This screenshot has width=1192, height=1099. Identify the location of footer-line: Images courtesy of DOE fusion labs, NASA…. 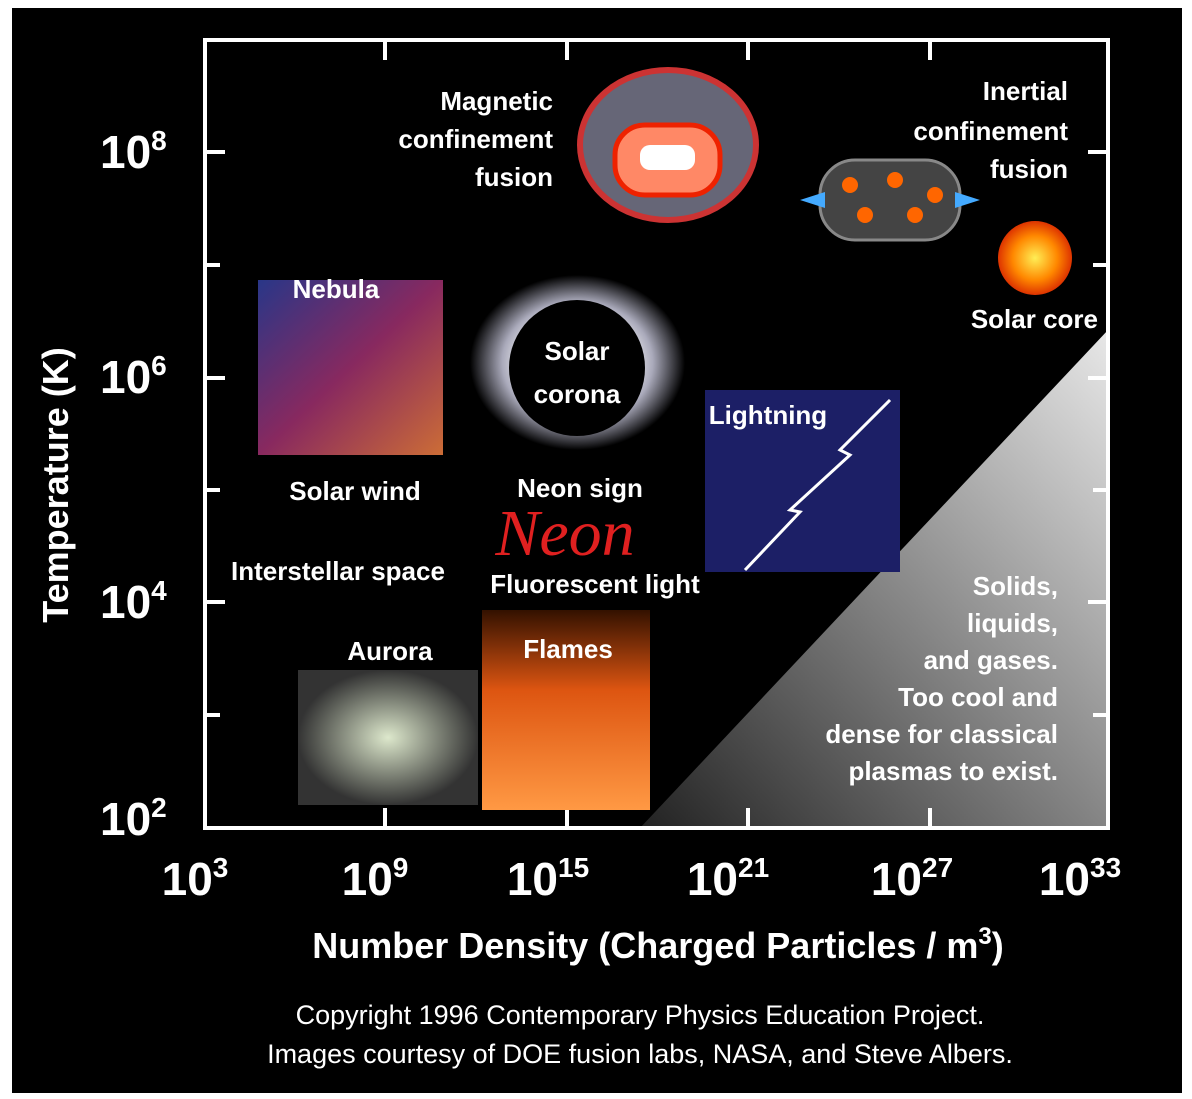
(640, 1054).